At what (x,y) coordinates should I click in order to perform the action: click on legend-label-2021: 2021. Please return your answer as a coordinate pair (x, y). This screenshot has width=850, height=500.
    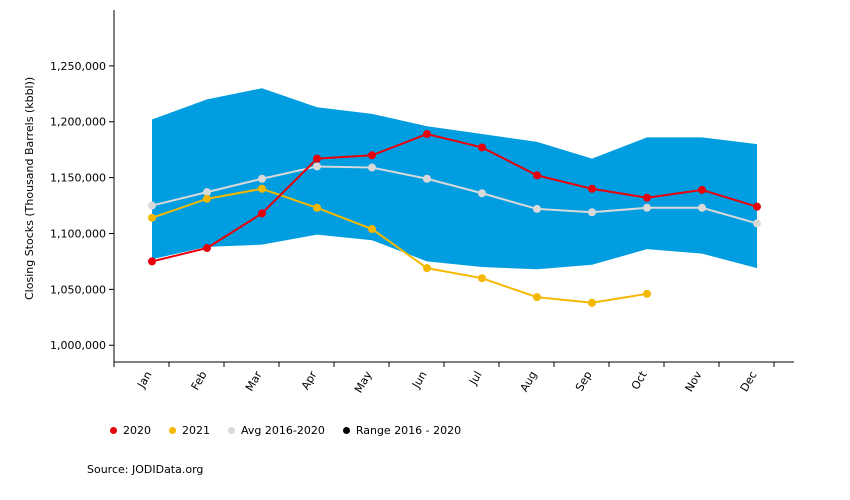
    Looking at the image, I should click on (196, 430).